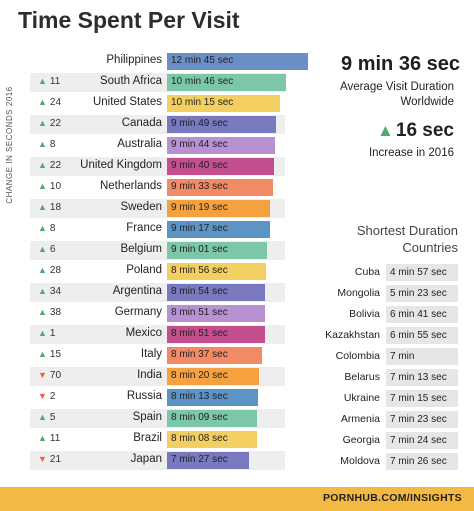 This screenshot has height=511, width=474. Describe the element at coordinates (199, 375) in the screenshot. I see `bar-value-label: 8 min 20 sec` at that location.